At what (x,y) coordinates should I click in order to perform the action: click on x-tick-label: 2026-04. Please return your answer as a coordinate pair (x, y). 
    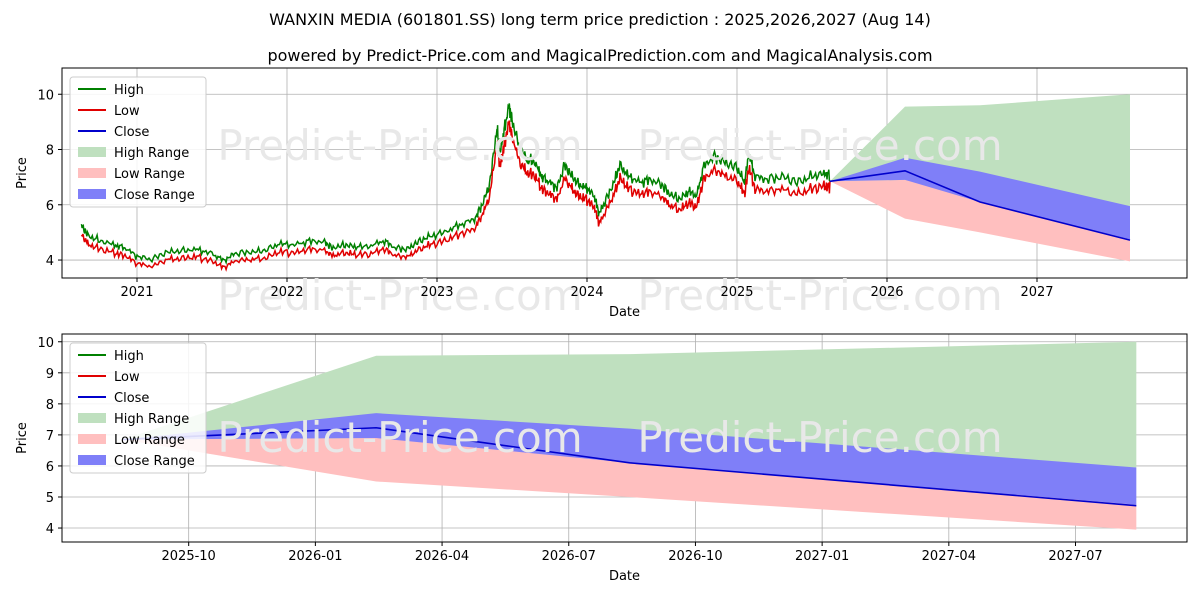
    Looking at the image, I should click on (442, 556).